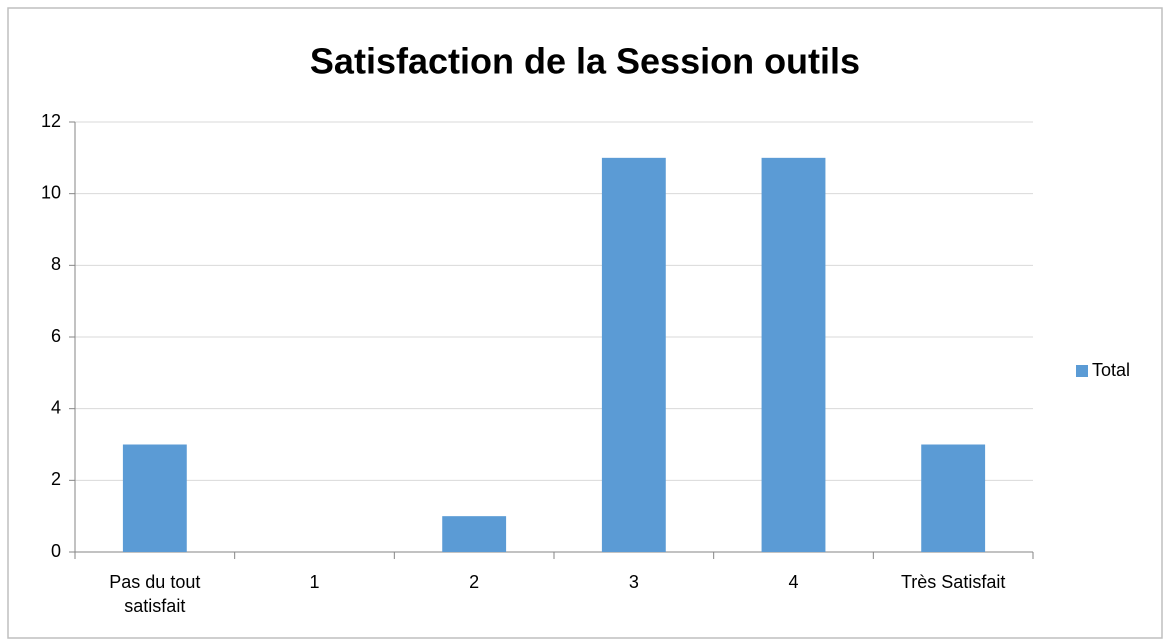  What do you see at coordinates (633, 582) in the screenshot?
I see `x-tick-label: 3` at bounding box center [633, 582].